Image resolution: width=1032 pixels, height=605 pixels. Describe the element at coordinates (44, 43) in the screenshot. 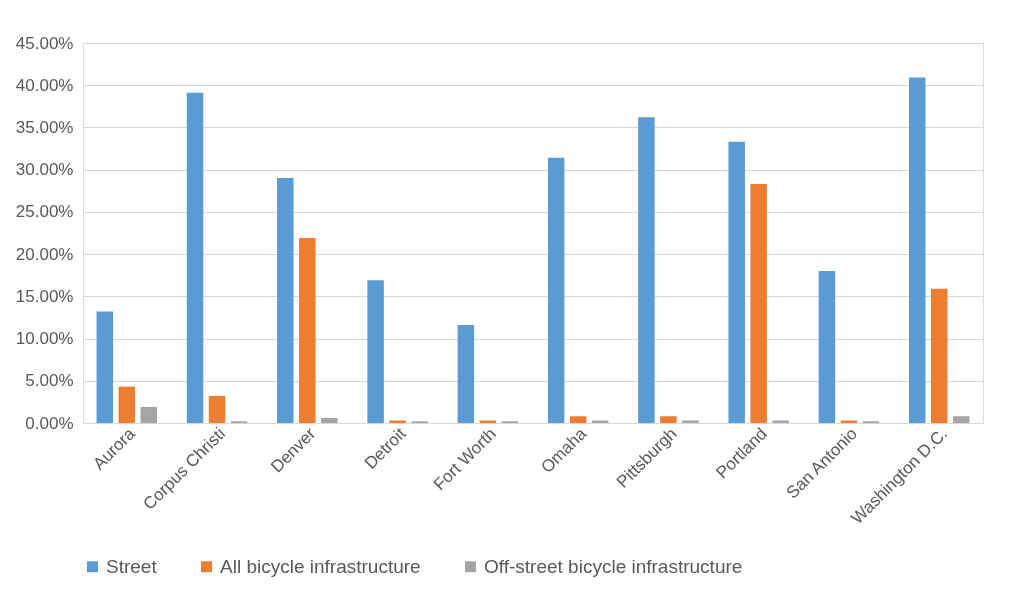

I see `y-tick-label: 45.00%` at that location.